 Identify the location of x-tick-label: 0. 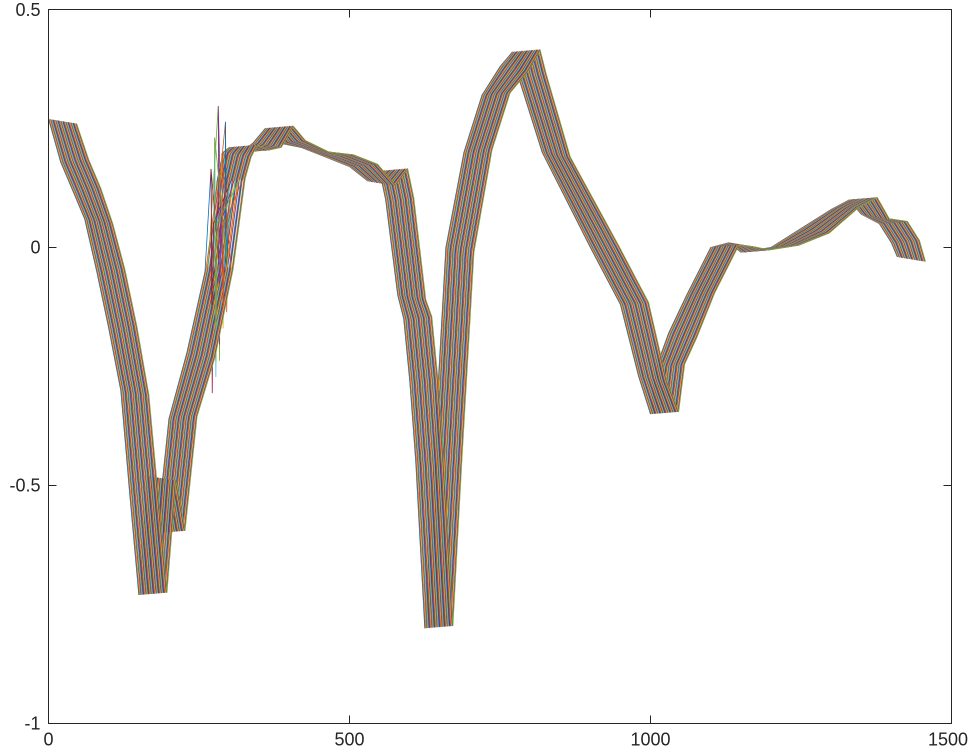
(48, 740).